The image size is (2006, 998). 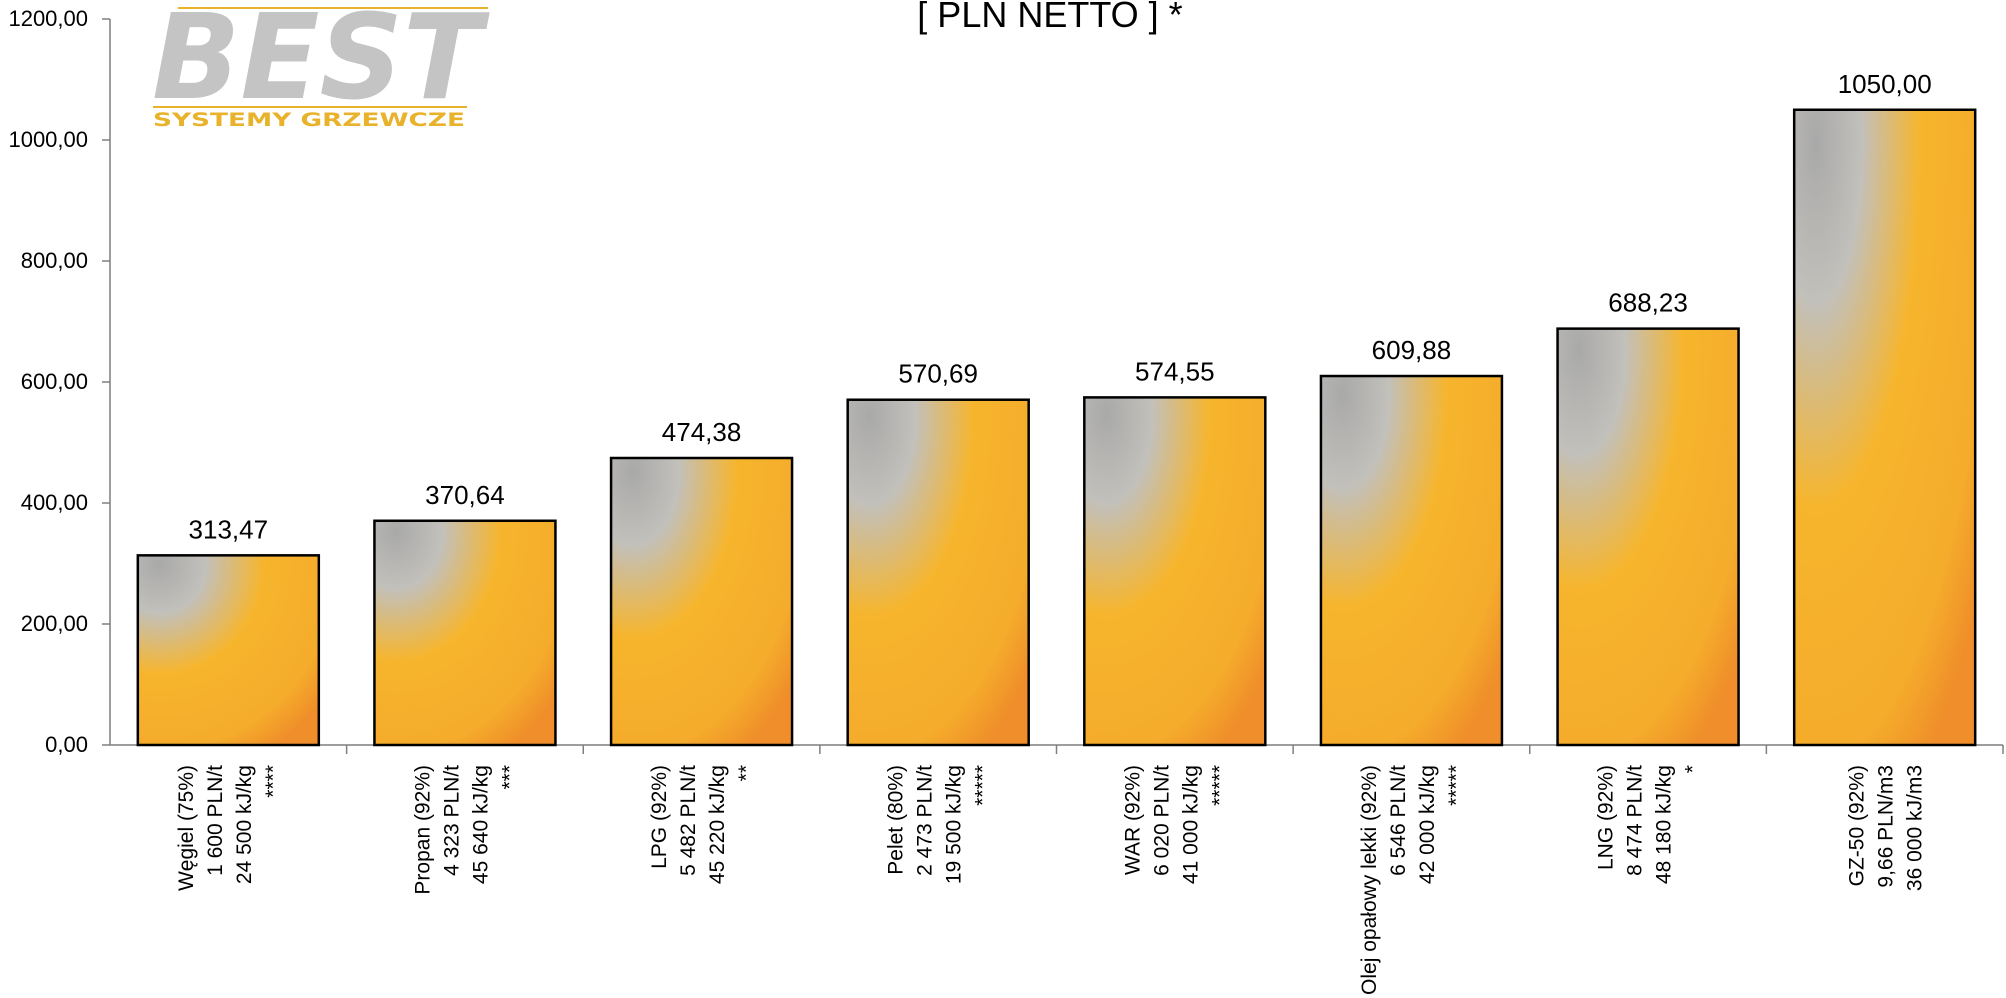 What do you see at coordinates (1132, 820) in the screenshot?
I see `category-label-line: WAR (92%)` at bounding box center [1132, 820].